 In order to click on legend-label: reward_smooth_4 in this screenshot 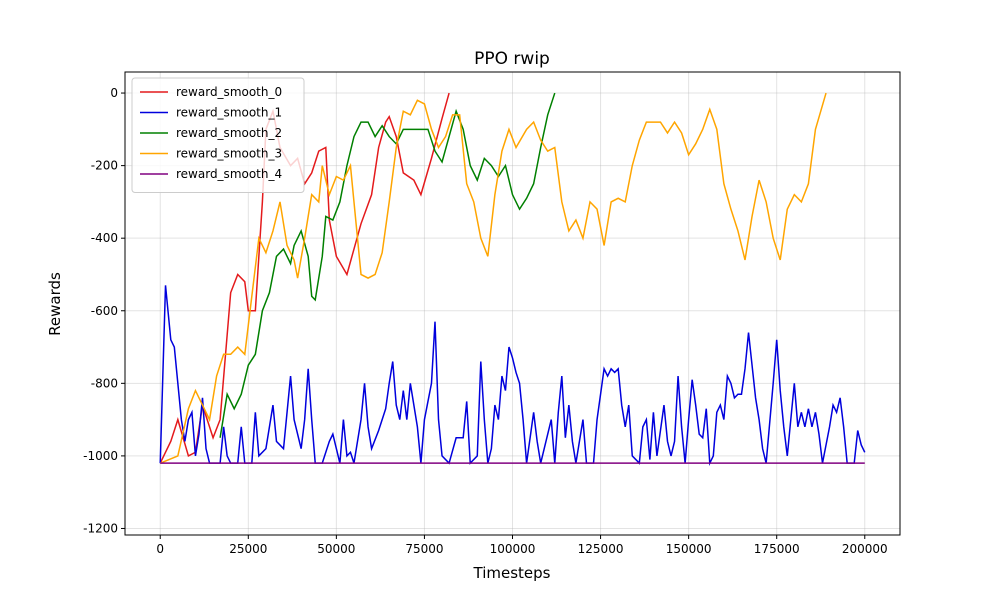, I will do `click(229, 174)`.